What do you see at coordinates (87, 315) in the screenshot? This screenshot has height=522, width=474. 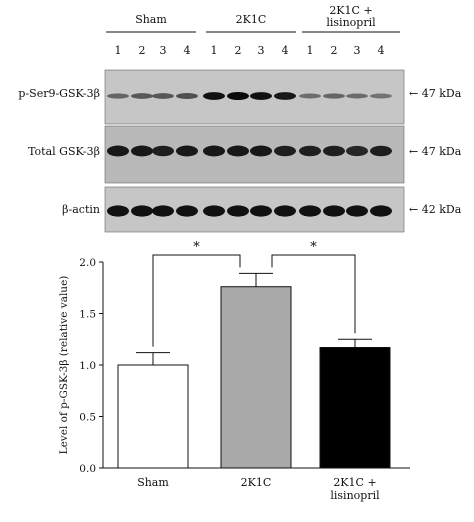 I see `y-tick-label: 1.5` at bounding box center [87, 315].